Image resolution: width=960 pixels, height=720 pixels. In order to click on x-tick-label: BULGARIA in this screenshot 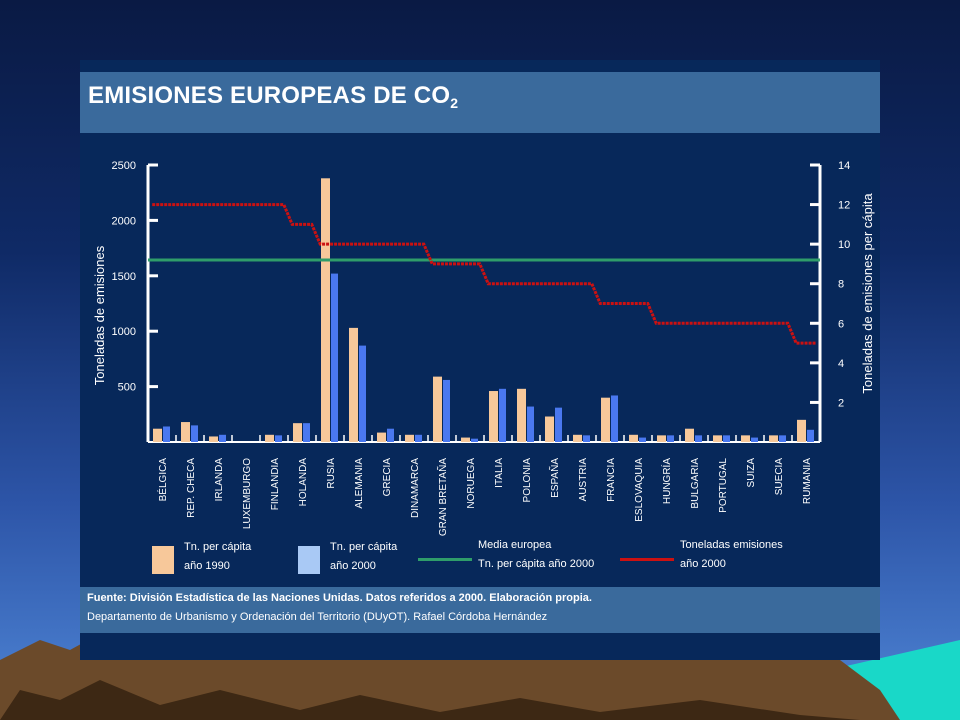, I will do `click(695, 483)`.